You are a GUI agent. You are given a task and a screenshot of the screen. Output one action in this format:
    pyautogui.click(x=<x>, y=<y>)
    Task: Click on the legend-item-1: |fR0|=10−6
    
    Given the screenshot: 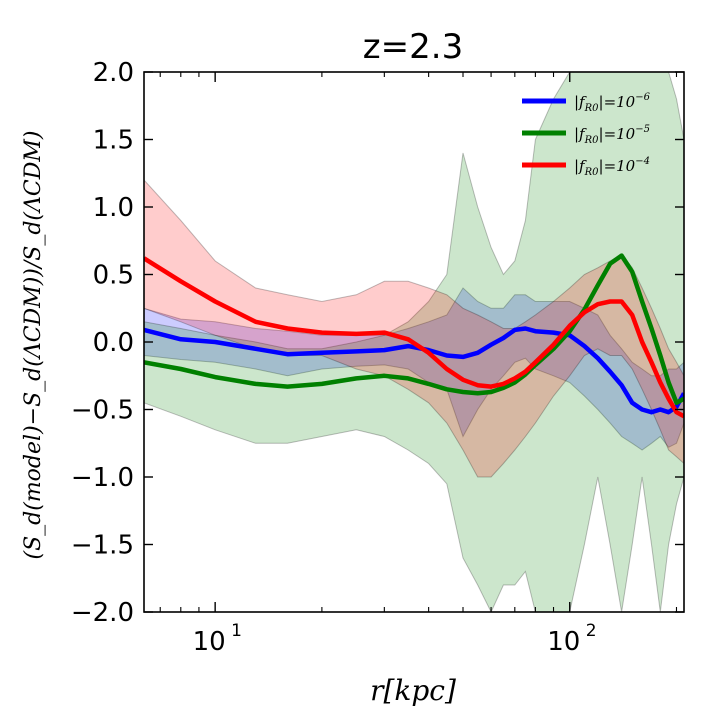 What is the action you would take?
    pyautogui.click(x=586, y=103)
    